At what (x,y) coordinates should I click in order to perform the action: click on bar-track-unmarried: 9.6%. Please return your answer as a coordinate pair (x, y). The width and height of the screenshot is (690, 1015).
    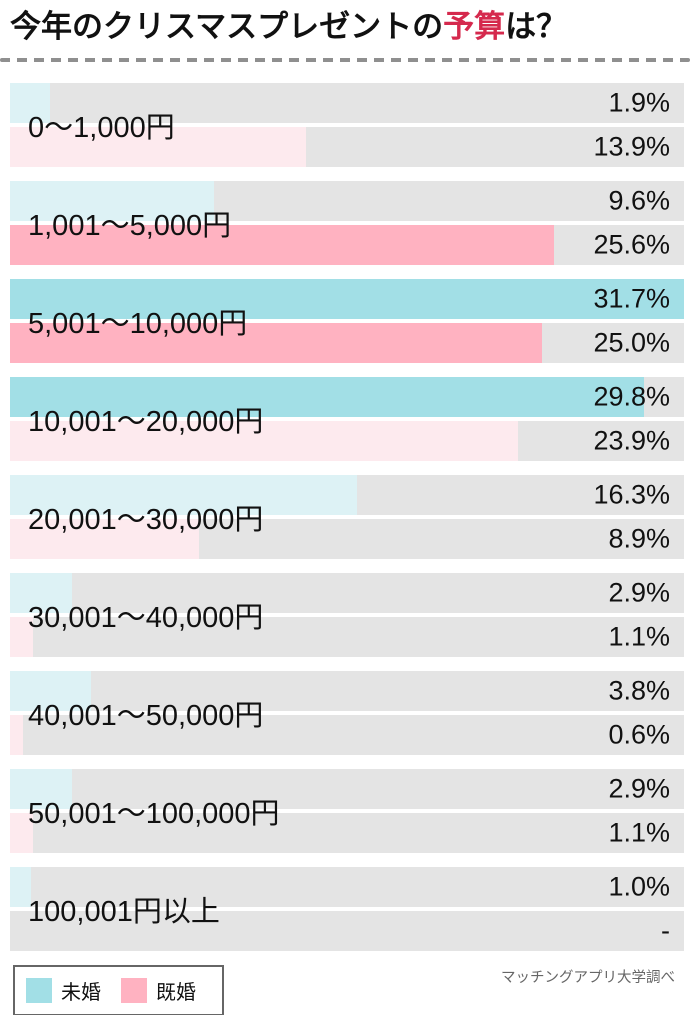
    Looking at the image, I should click on (347, 200).